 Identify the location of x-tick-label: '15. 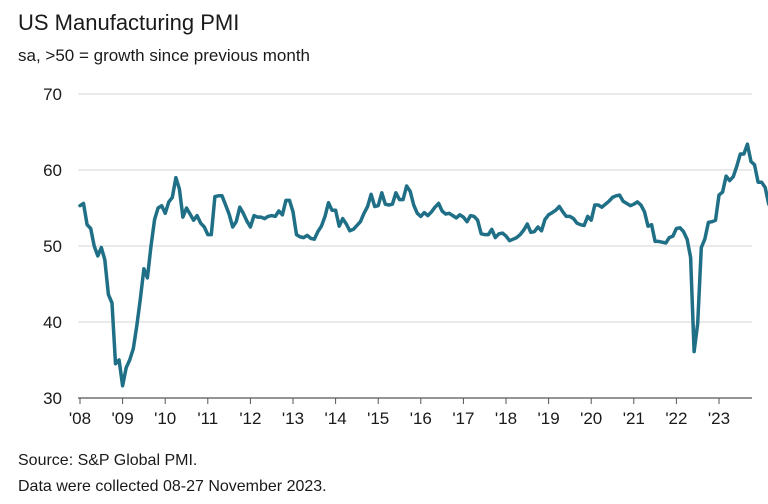
(378, 418).